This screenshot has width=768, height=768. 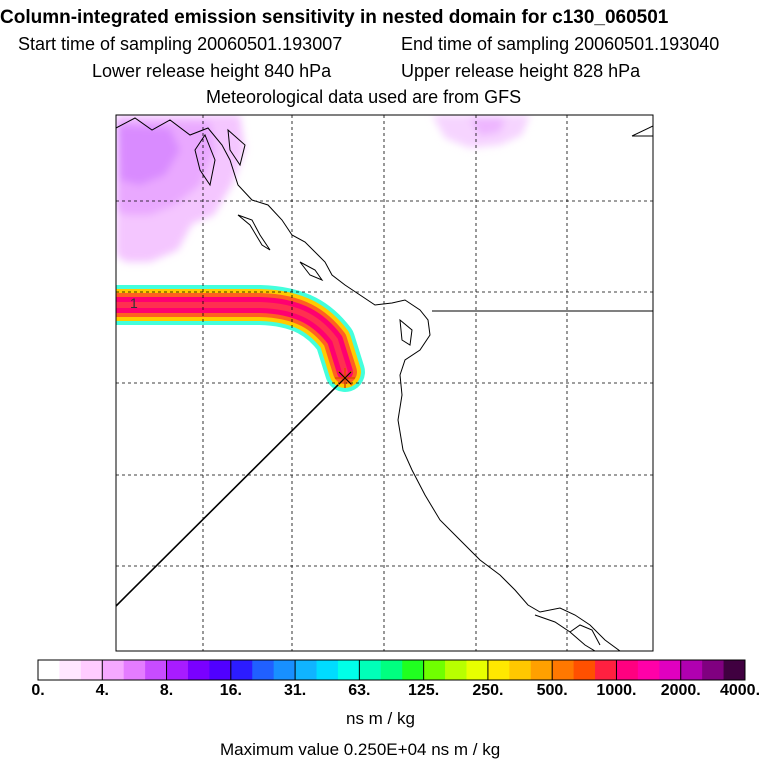 What do you see at coordinates (364, 97) in the screenshot?
I see `met-data-label: Meteorological data used are from GFS` at bounding box center [364, 97].